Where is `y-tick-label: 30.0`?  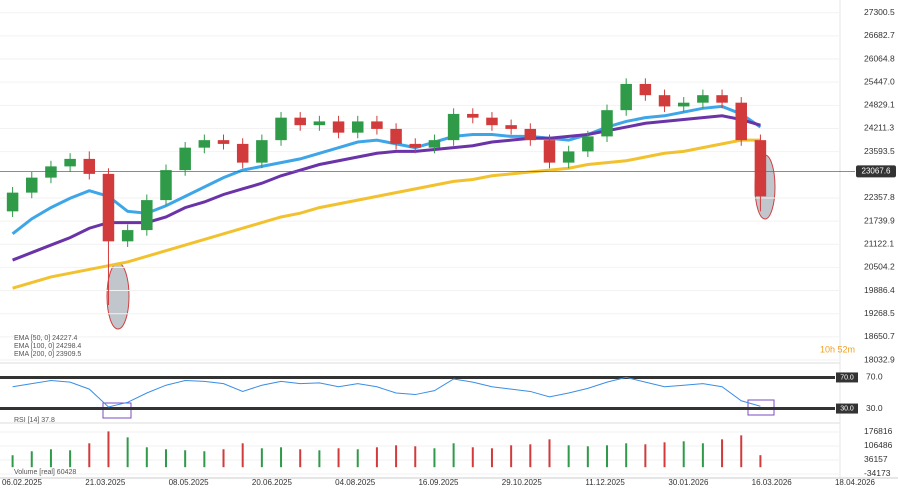 y-tick-label: 30.0 is located at coordinates (874, 408).